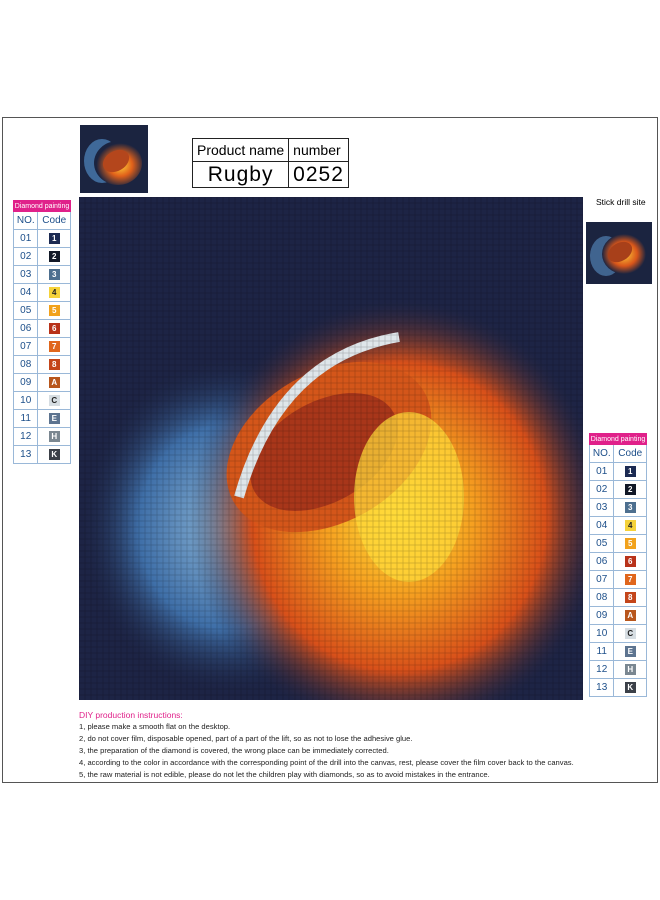 The width and height of the screenshot is (660, 900). Describe the element at coordinates (601, 615) in the screenshot. I see `legend-number: 09` at that location.